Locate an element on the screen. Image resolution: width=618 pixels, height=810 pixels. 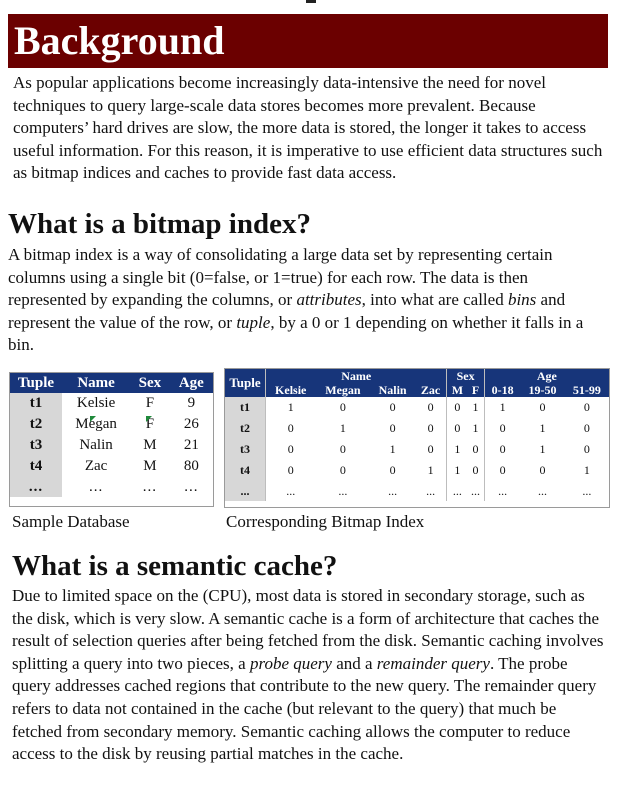
table-row: t3 Nalin M 21 is located at coordinates (111, 445).